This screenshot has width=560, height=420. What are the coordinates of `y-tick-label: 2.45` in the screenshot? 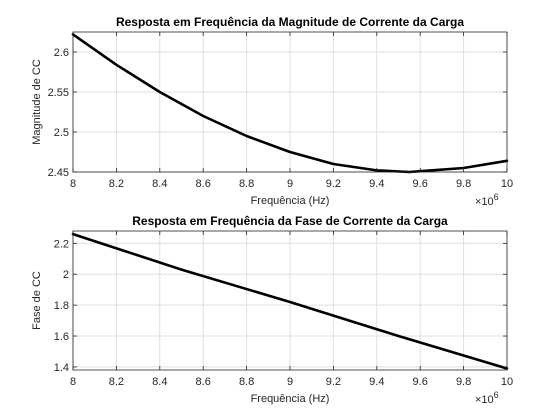 It's located at (58, 173).